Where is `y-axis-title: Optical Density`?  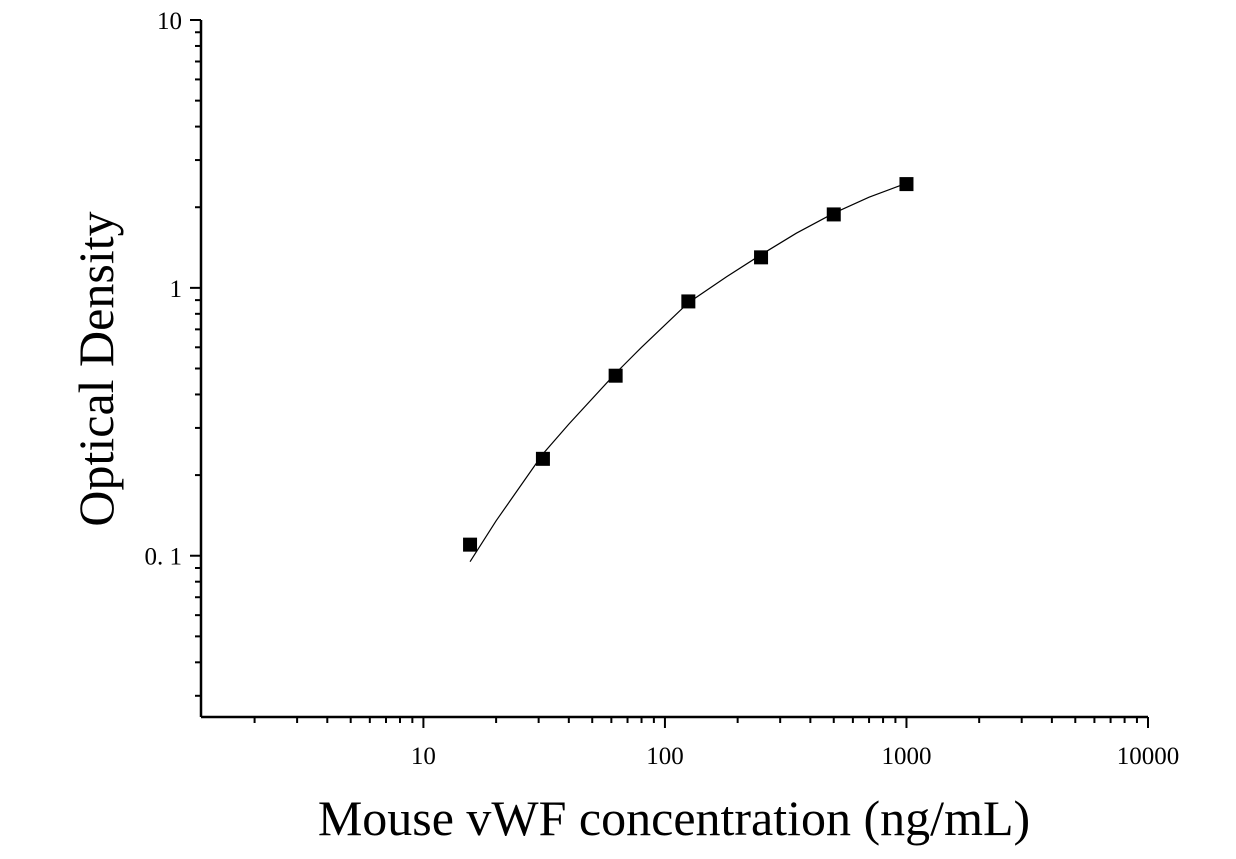
y-axis-title: Optical Density is located at coordinates (96, 368).